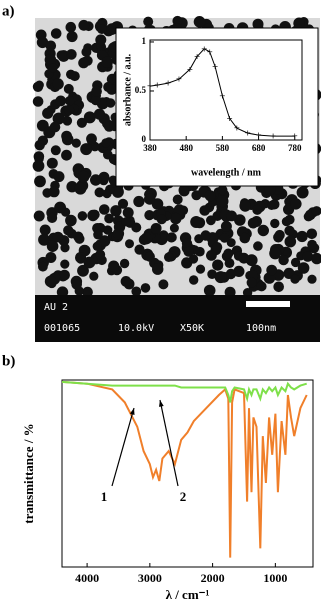  What do you see at coordinates (275, 578) in the screenshot?
I see `x-tick-label: 1000` at bounding box center [275, 578].